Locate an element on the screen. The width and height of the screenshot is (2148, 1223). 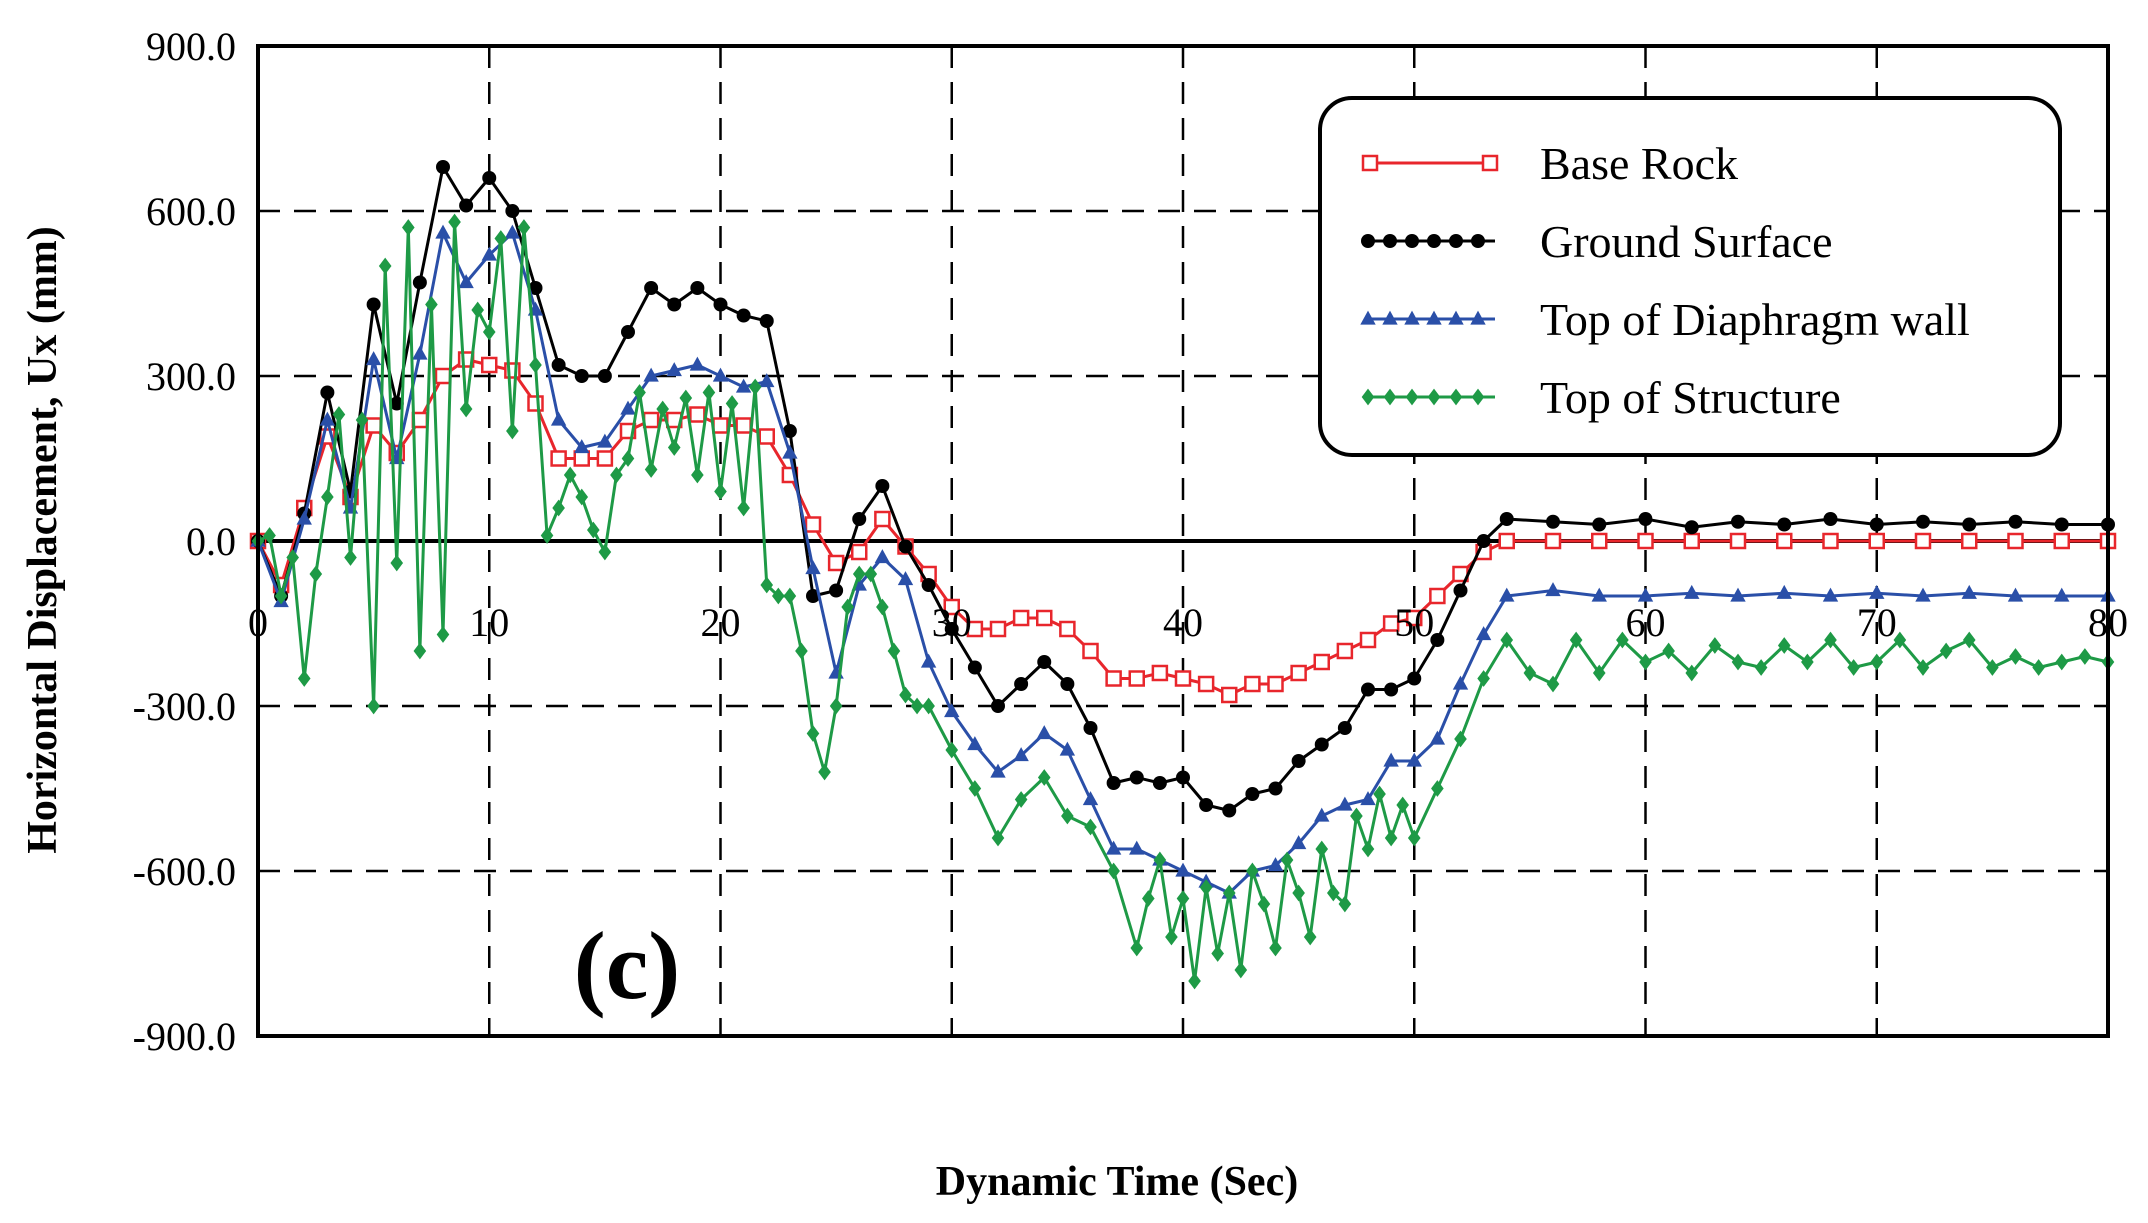
legend-box is located at coordinates (1690, 276).